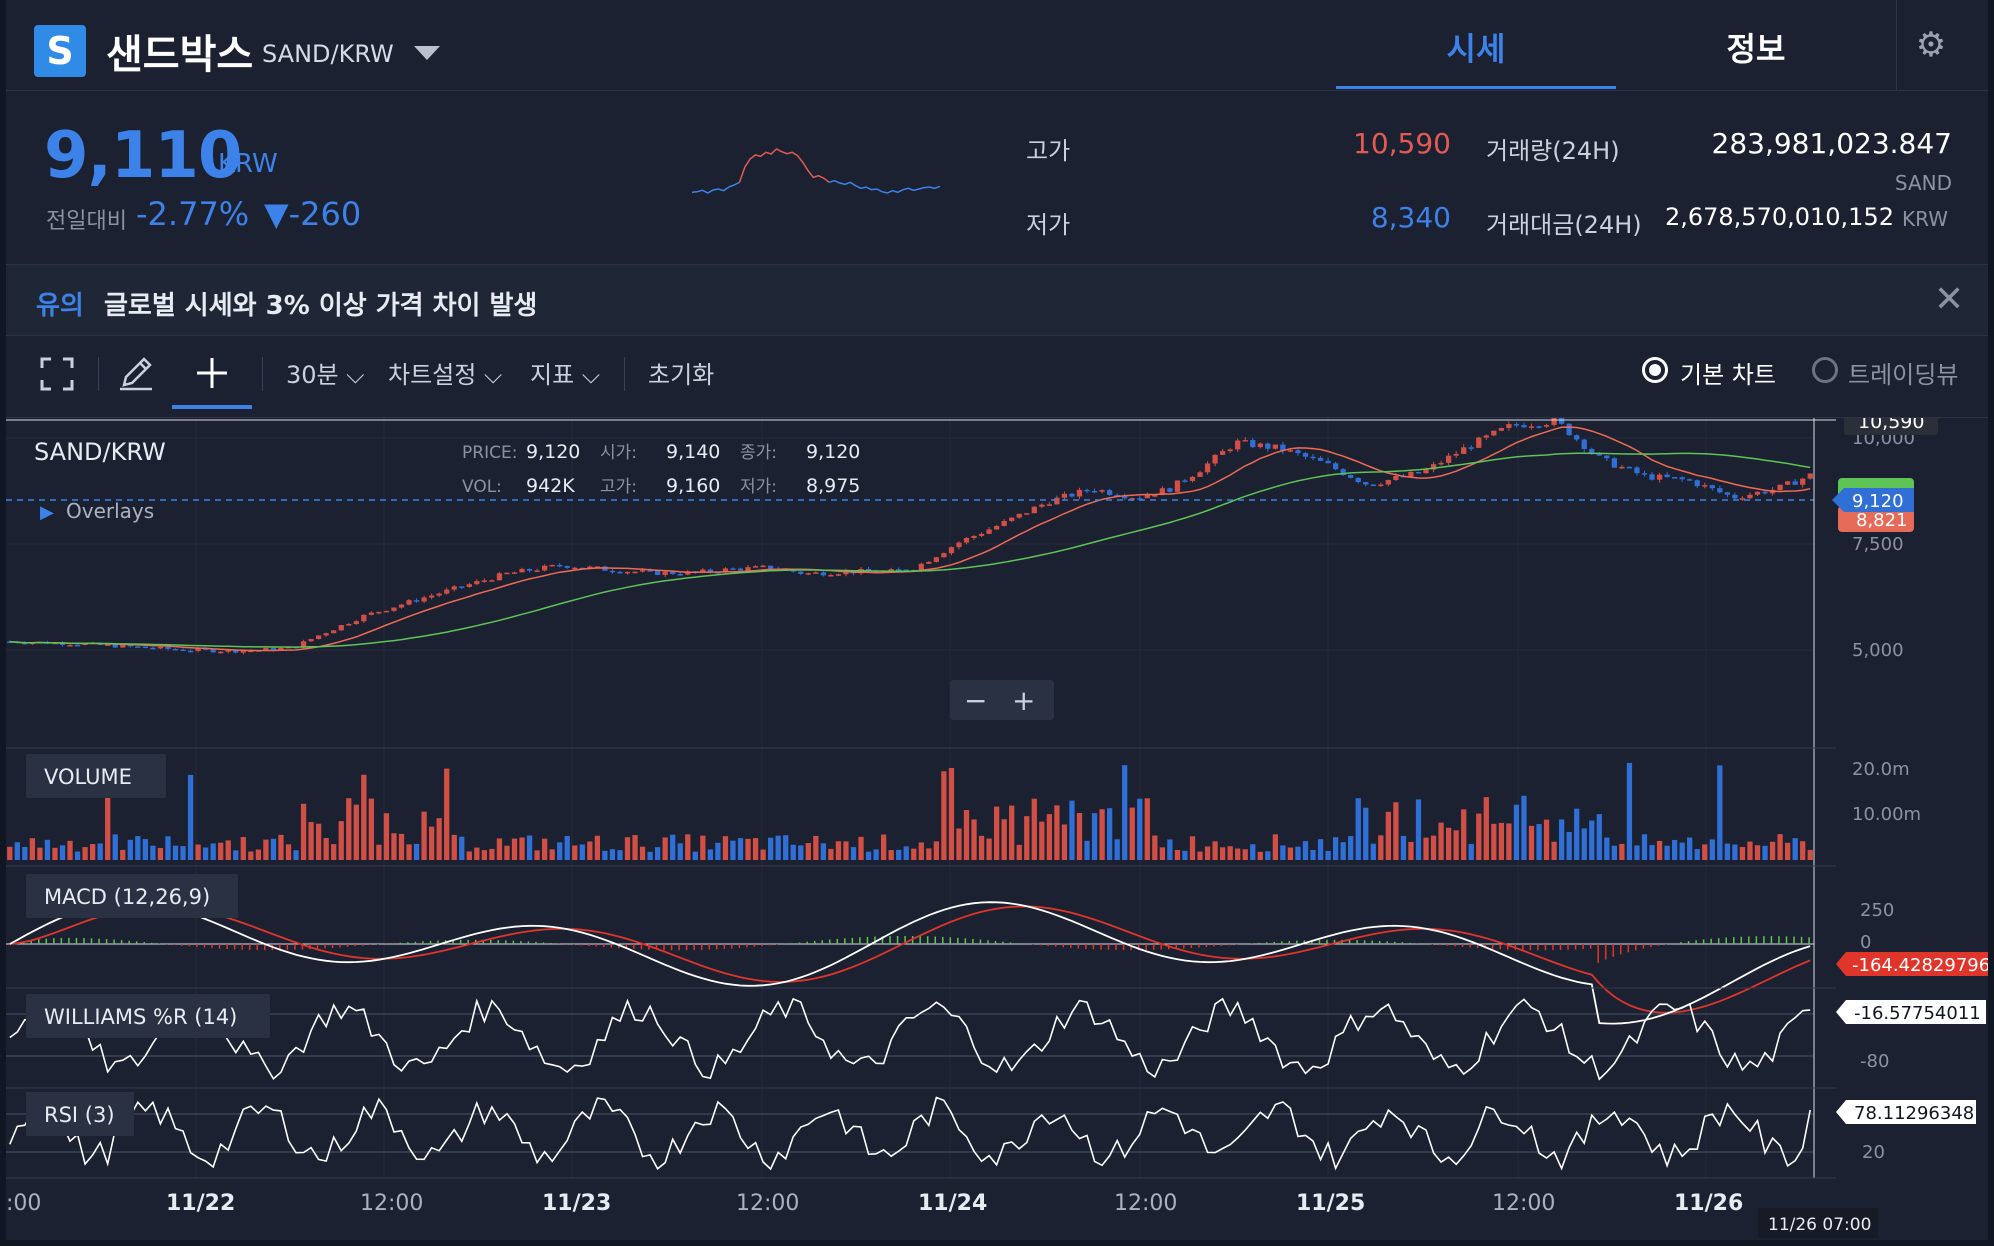 This screenshot has width=1994, height=1246. What do you see at coordinates (110, 511) in the screenshot?
I see `overlays-label: Overlays` at bounding box center [110, 511].